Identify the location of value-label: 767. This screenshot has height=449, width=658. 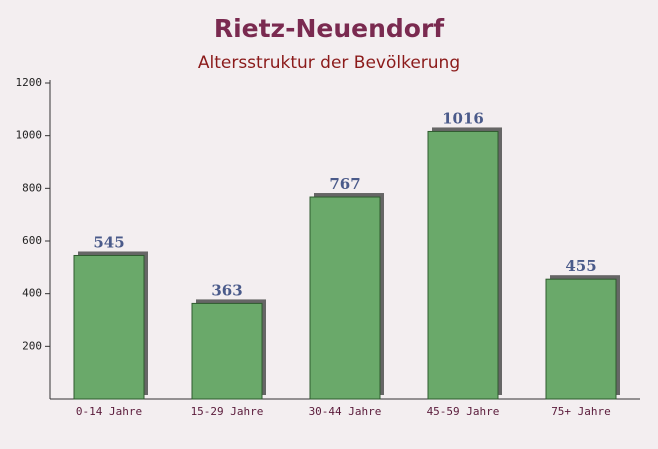
(344, 184).